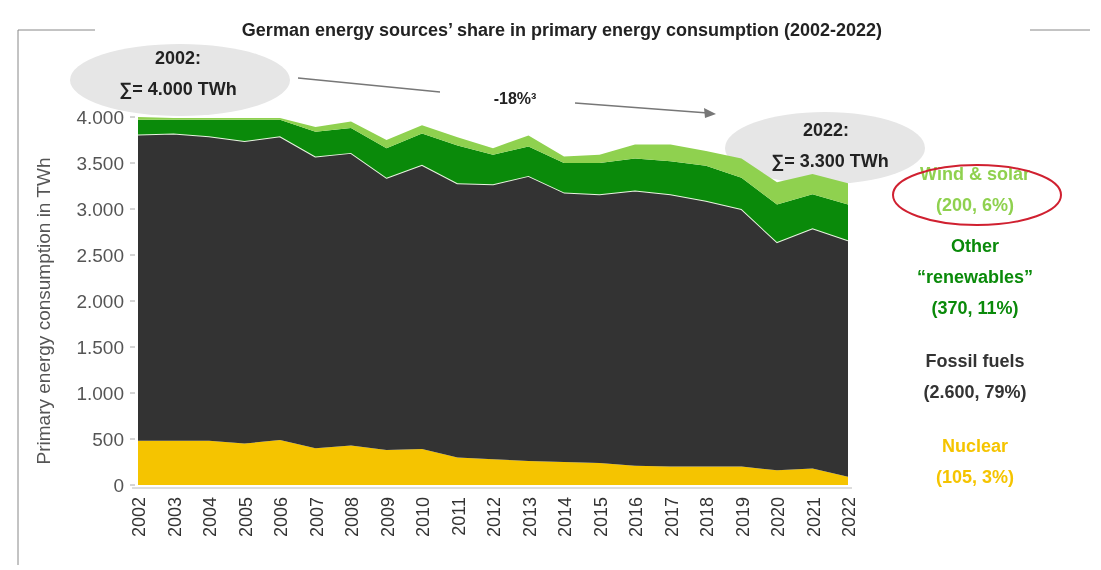 The width and height of the screenshot is (1101, 570). Describe the element at coordinates (600, 517) in the screenshot. I see `x-tick-label: 2015` at that location.